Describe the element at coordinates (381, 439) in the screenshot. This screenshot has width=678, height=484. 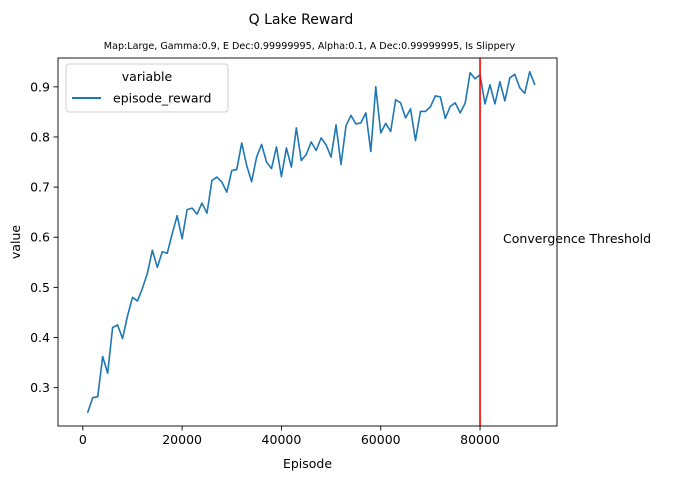
I see `x-tick-label: 60000` at that location.